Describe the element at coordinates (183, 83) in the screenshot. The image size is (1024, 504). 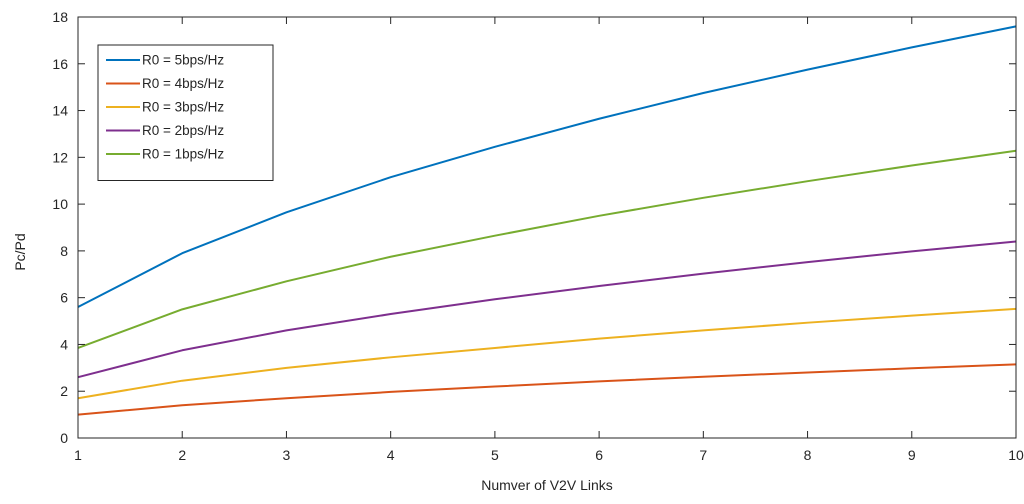
I see `legend-label-2: R0 = 4bps/Hz` at that location.